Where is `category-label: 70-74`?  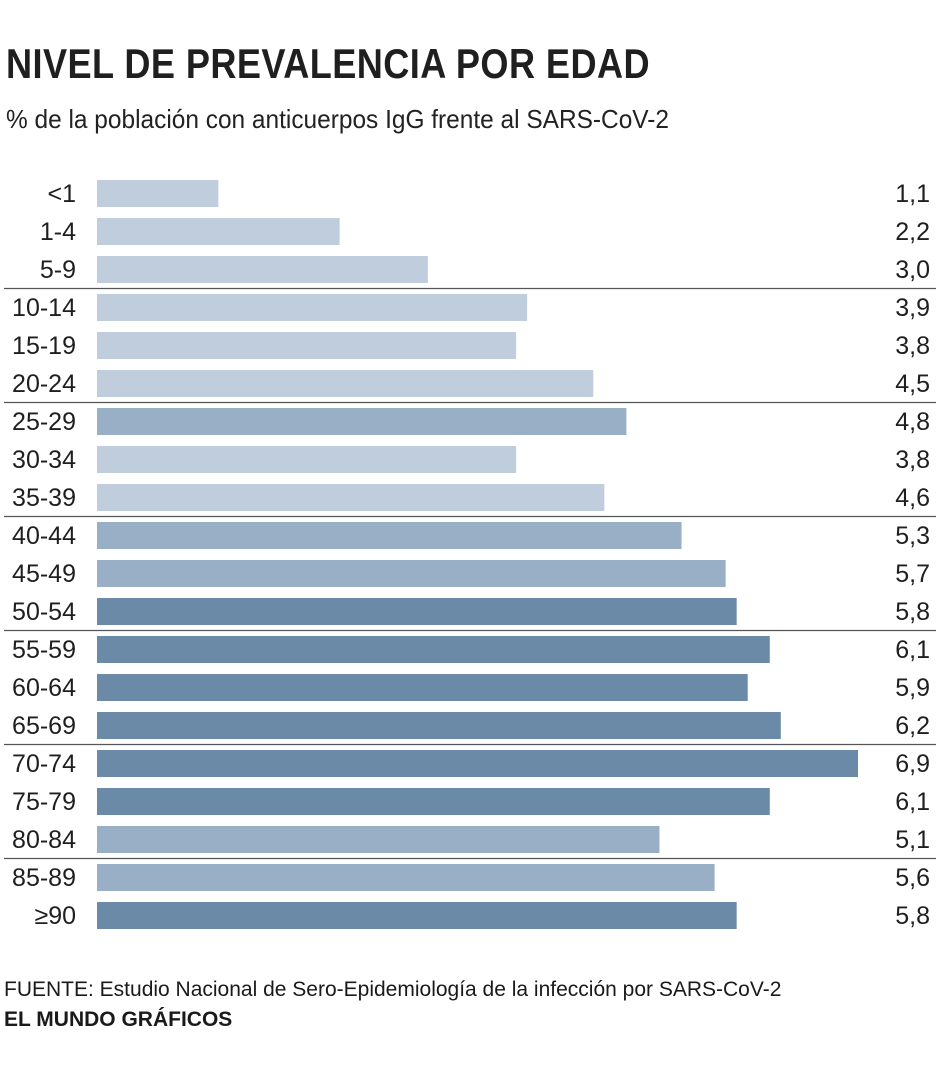 category-label: 70-74 is located at coordinates (44, 764).